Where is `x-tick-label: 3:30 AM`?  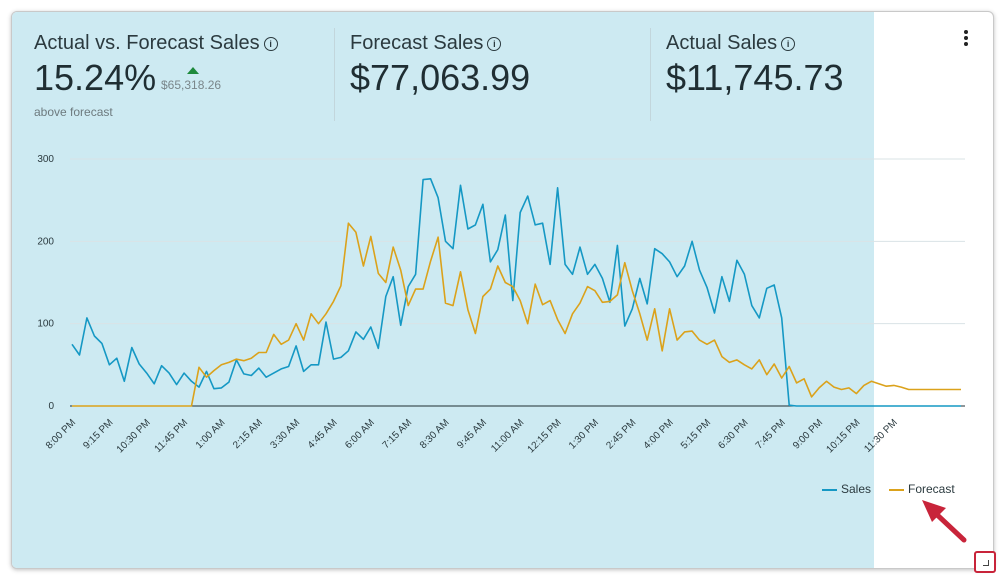
x-tick-label: 3:30 AM is located at coordinates (286, 434).